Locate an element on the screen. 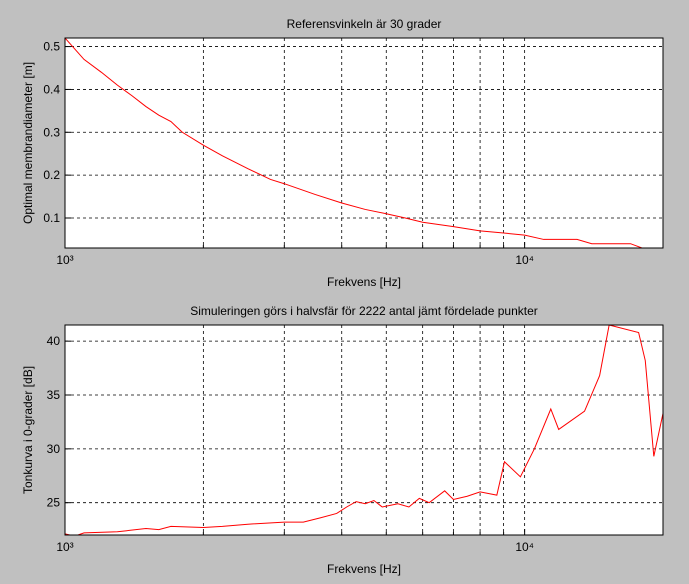 Image resolution: width=689 pixels, height=584 pixels. y-tick-label: 30 is located at coordinates (54, 449).